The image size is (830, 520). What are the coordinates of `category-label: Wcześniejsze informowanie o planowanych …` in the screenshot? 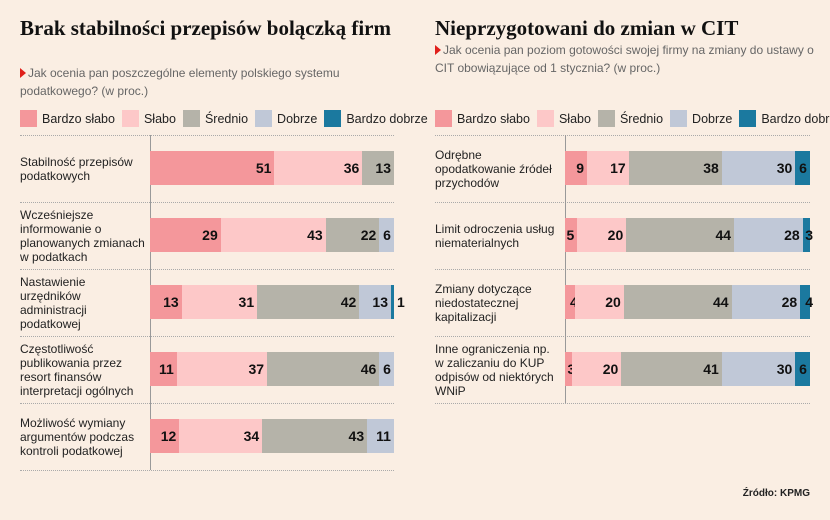 It's located at (82, 235).